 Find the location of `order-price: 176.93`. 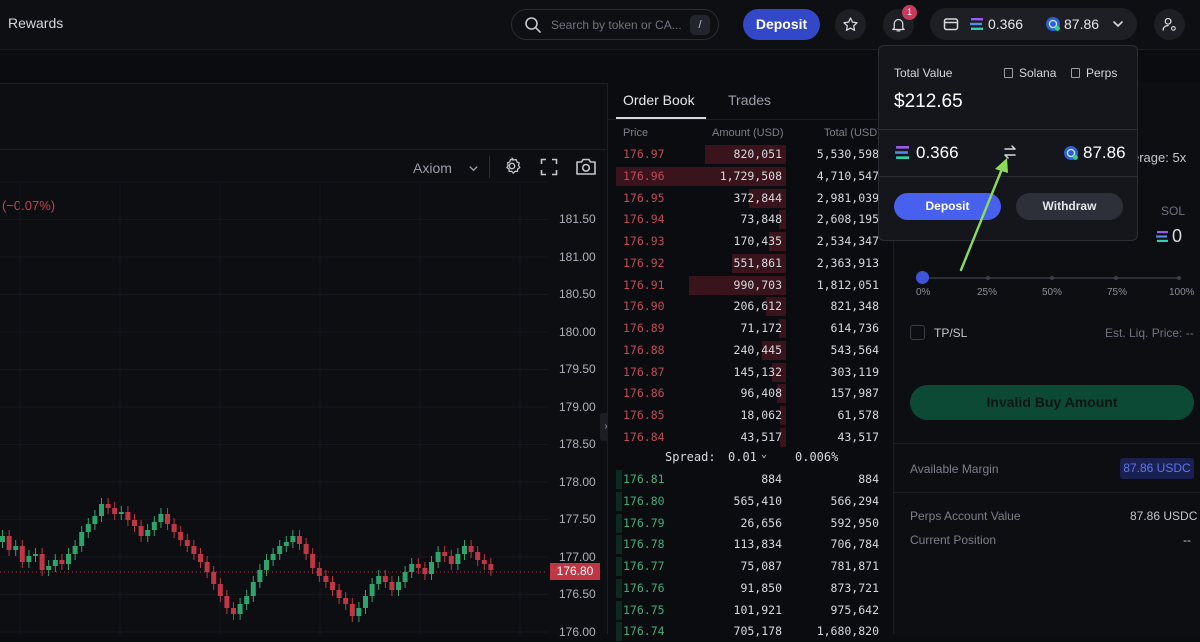

order-price: 176.93 is located at coordinates (644, 241).